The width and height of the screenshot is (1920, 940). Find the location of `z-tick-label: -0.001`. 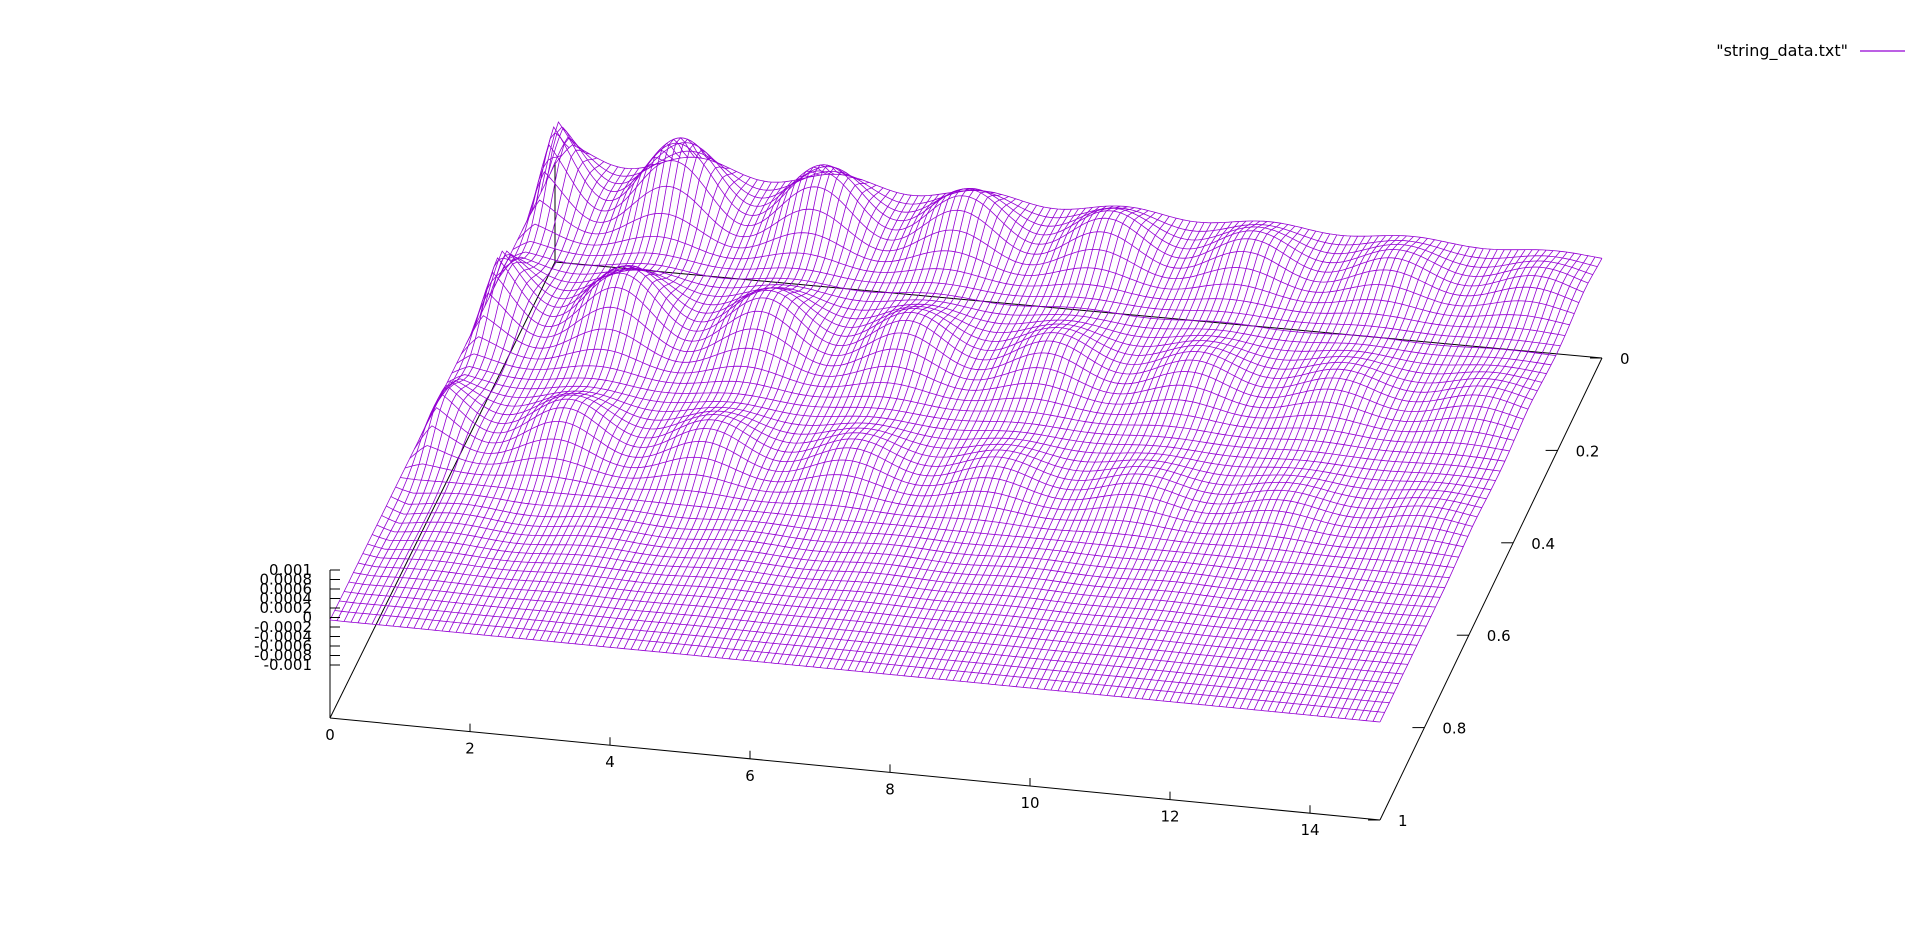

z-tick-label: -0.001 is located at coordinates (288, 665).